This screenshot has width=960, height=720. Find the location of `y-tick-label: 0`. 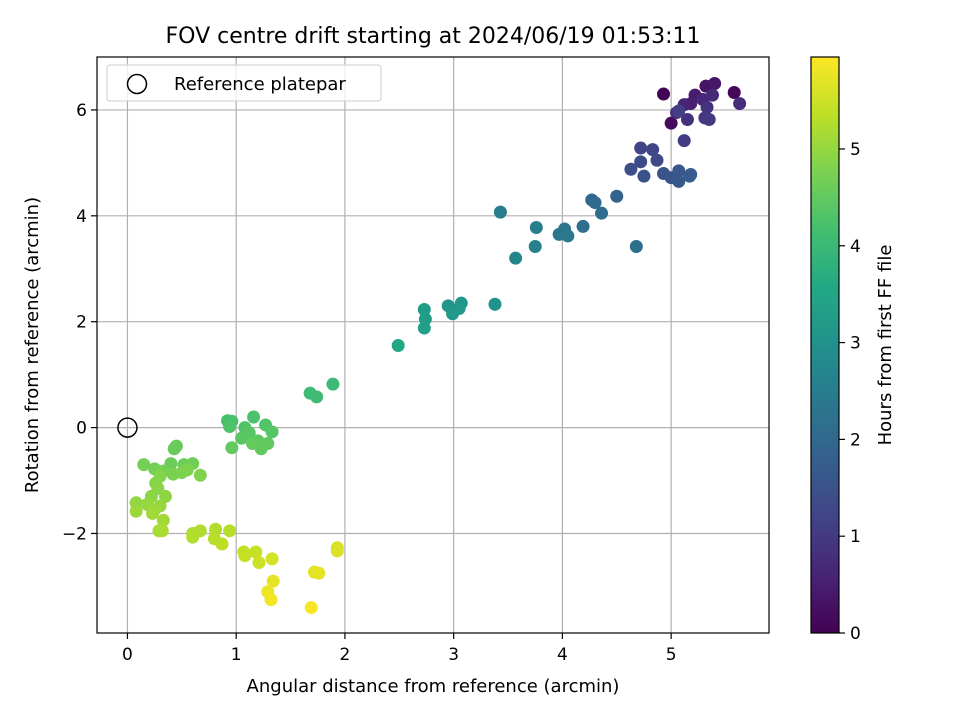

y-tick-label: 0 is located at coordinates (81, 429).